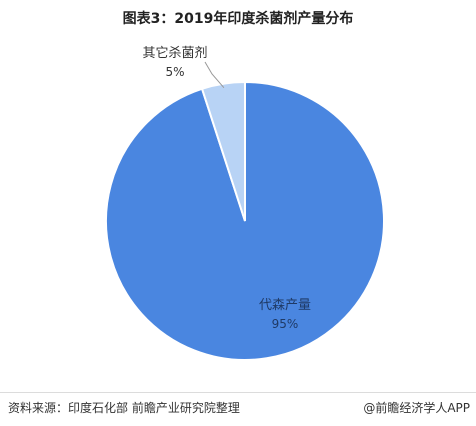  What do you see at coordinates (285, 324) in the screenshot?
I see `slice-value-0: 95%` at bounding box center [285, 324].